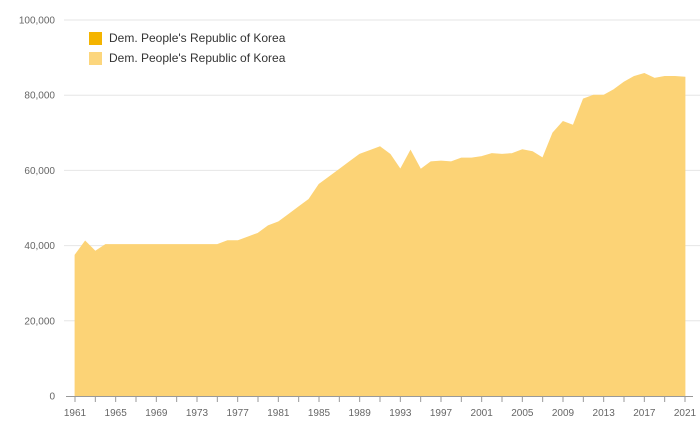 The width and height of the screenshot is (700, 433). What do you see at coordinates (197, 58) in the screenshot?
I see `legend-label-2: Dem. People's Republic of Korea` at bounding box center [197, 58].